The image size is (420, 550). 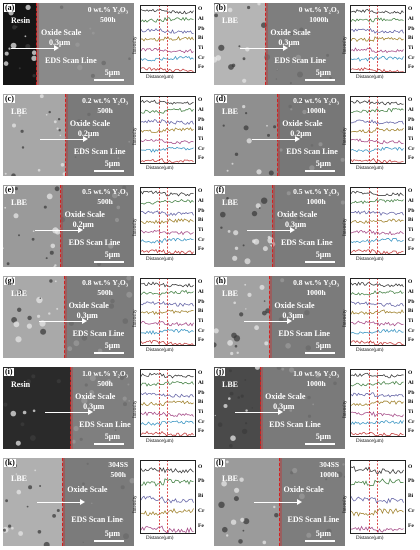 I want to click on texture-g, so click(x=72, y=315).